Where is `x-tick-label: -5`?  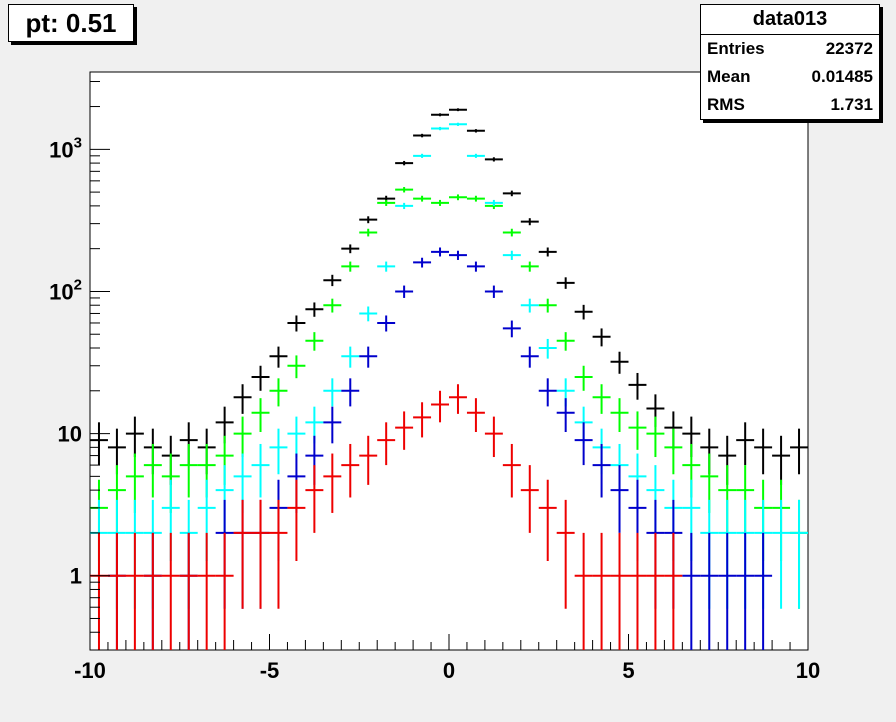
x-tick-label: -5 is located at coordinates (270, 670).